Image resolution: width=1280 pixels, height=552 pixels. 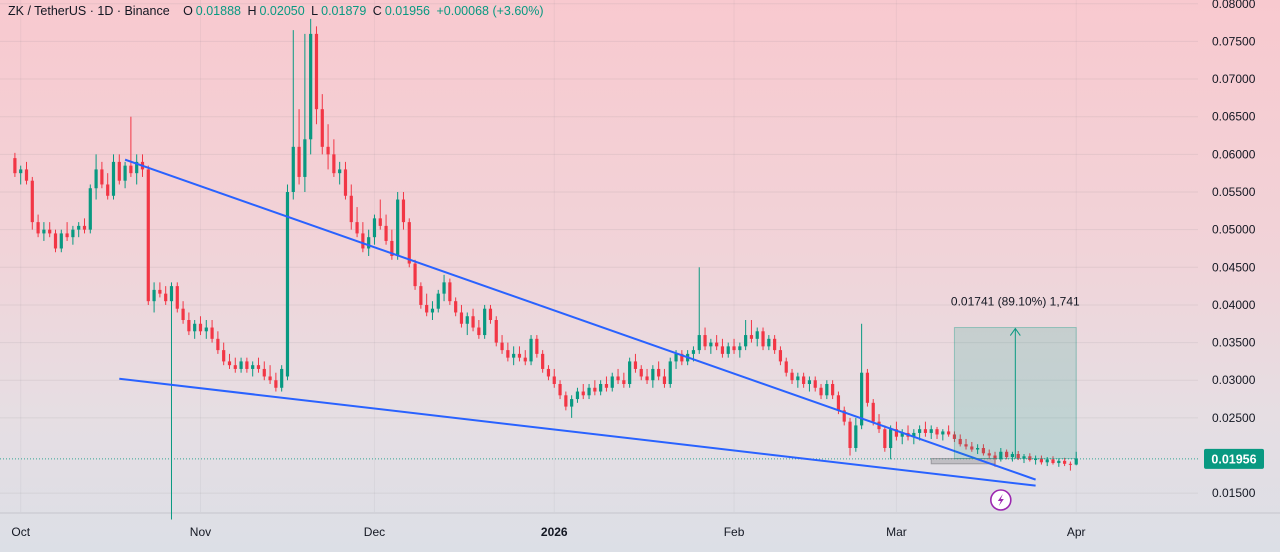 I want to click on open-label: O, so click(x=188, y=11).